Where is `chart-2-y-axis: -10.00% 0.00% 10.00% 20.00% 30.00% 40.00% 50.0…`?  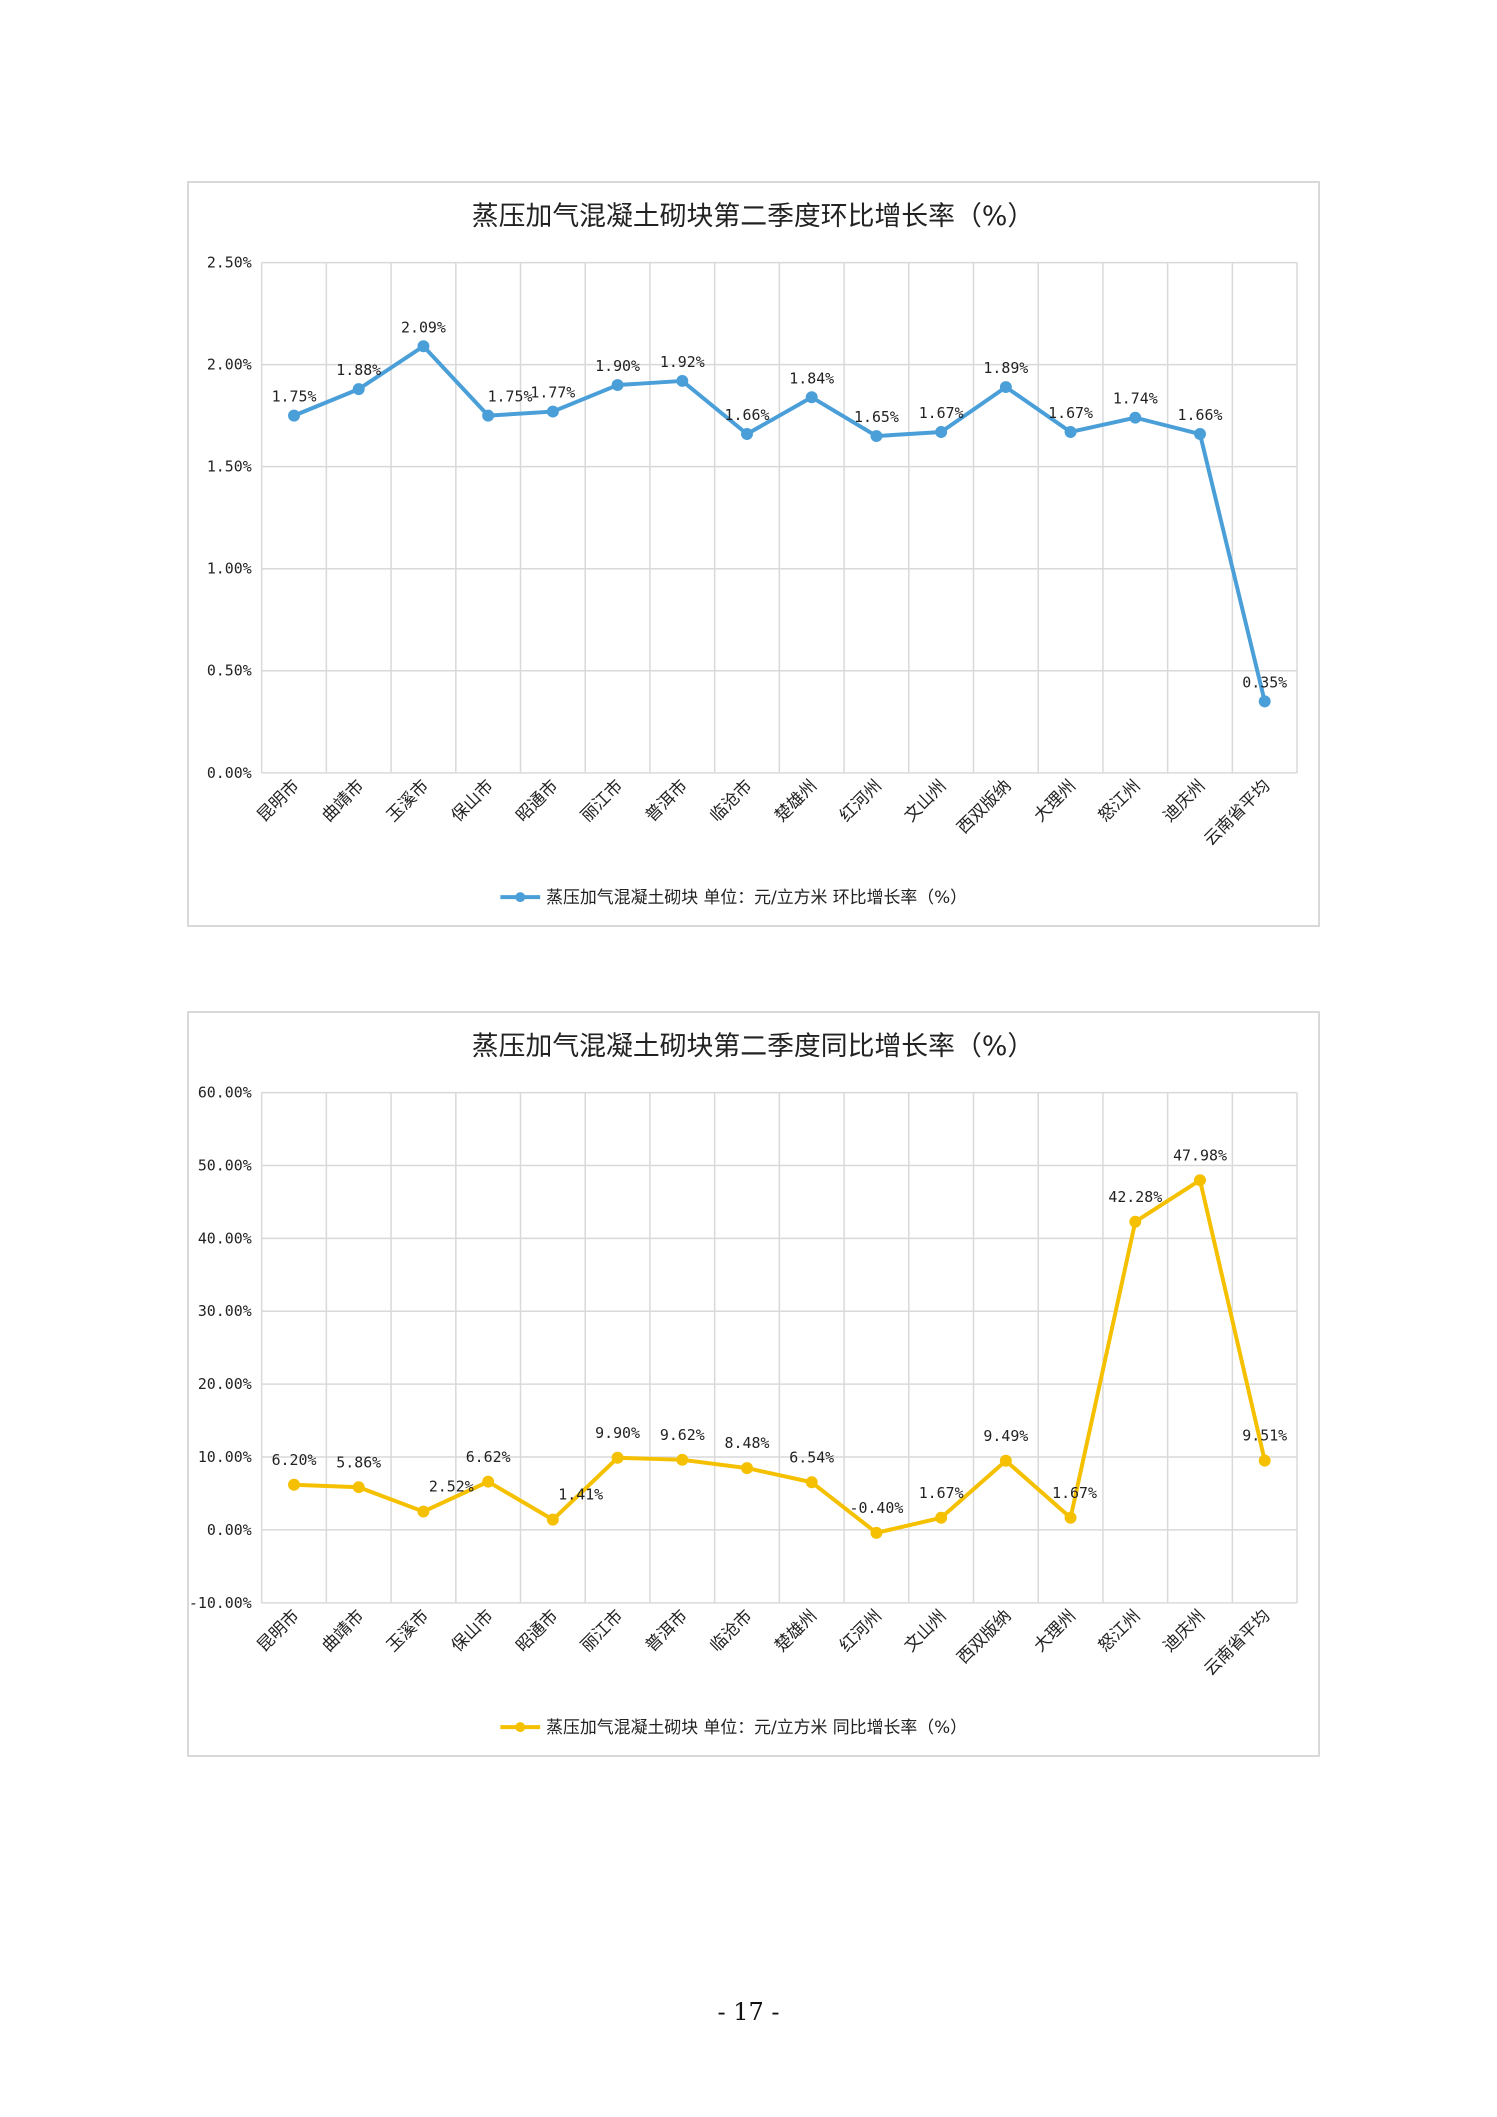
chart-2-y-axis: -10.00% 0.00% 10.00% 20.00% 30.00% 40.00% 50.0… is located at coordinates (220, 1348).